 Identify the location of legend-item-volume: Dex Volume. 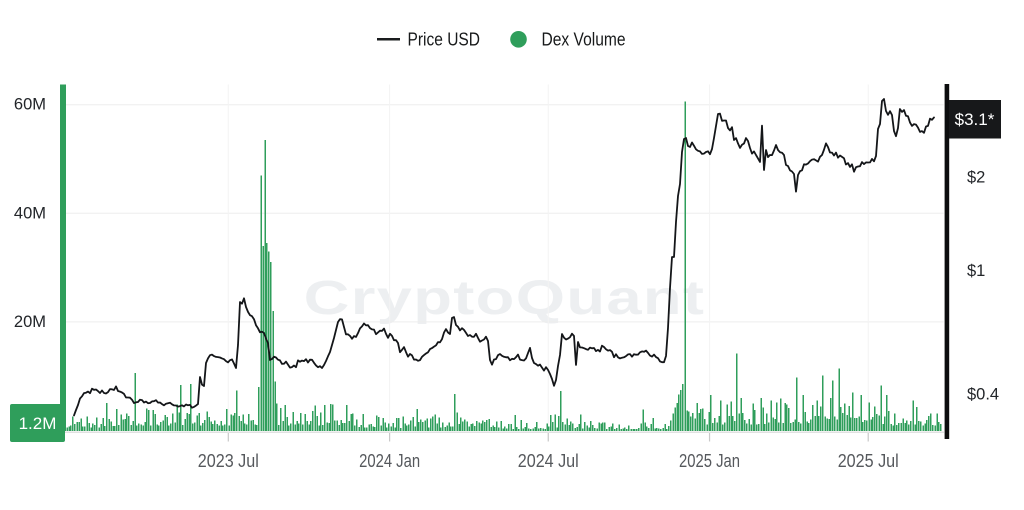
(568, 39).